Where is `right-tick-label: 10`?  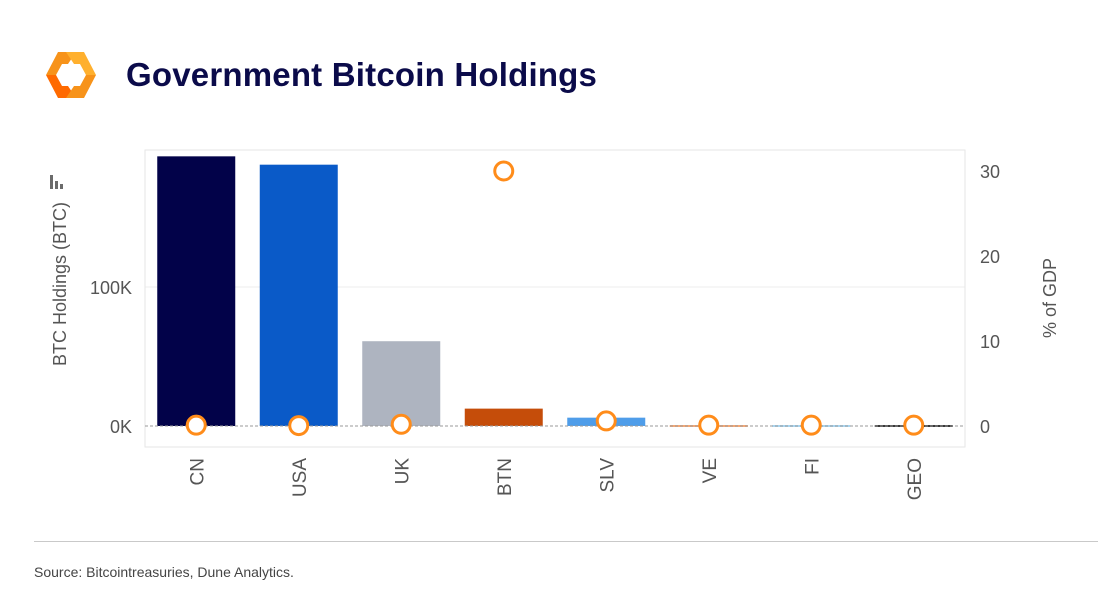 right-tick-label: 10 is located at coordinates (990, 342).